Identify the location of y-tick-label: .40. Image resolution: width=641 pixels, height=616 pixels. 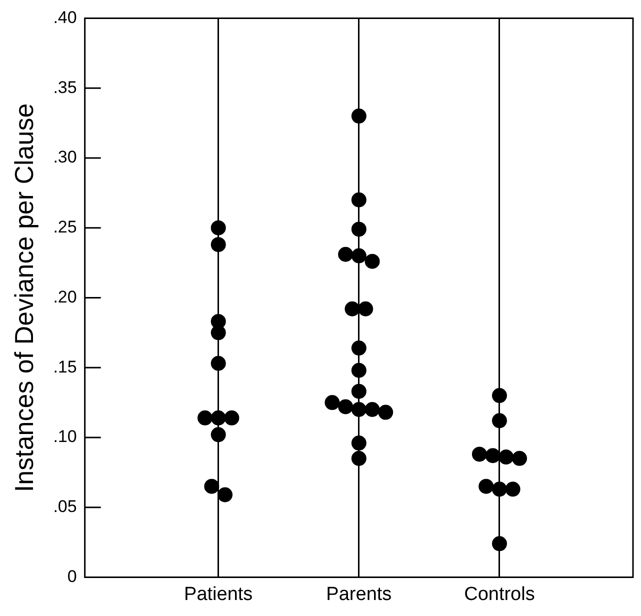
(65, 17).